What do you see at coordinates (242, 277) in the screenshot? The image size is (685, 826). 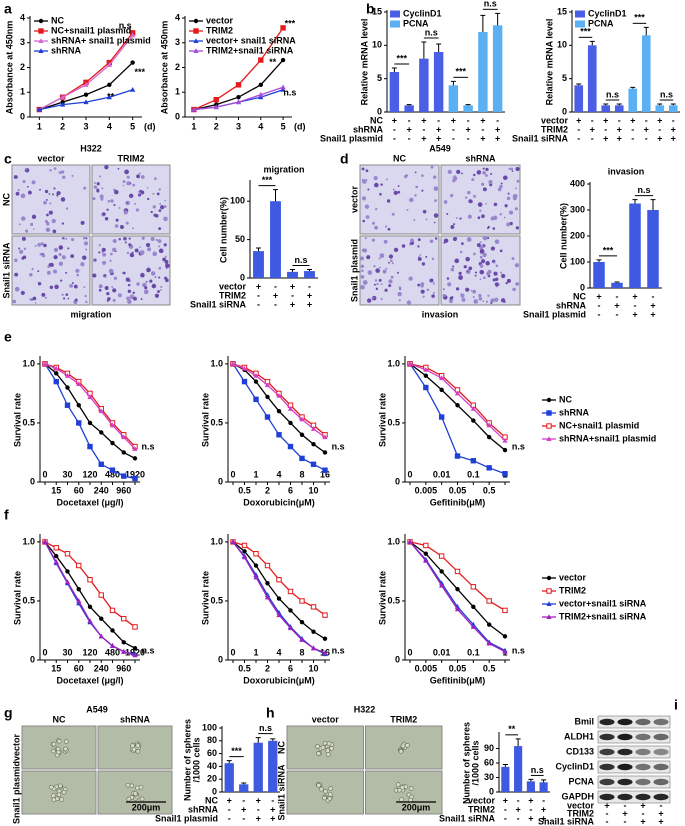 I see `y-tick-label: 0` at bounding box center [242, 277].